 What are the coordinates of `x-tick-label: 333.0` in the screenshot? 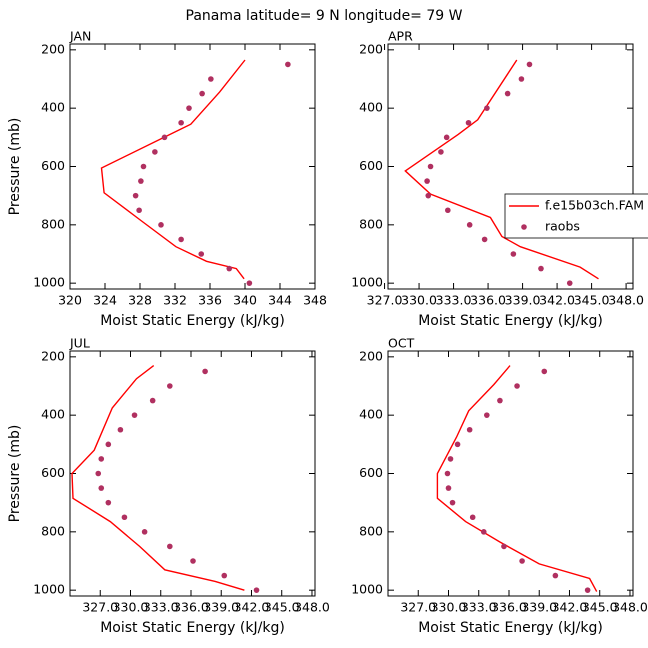 It's located at (479, 607).